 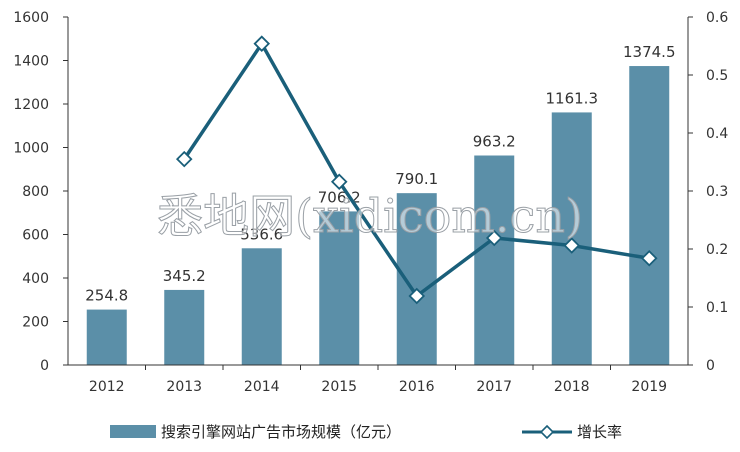 I want to click on left-tick-label: 400, so click(x=35, y=279).